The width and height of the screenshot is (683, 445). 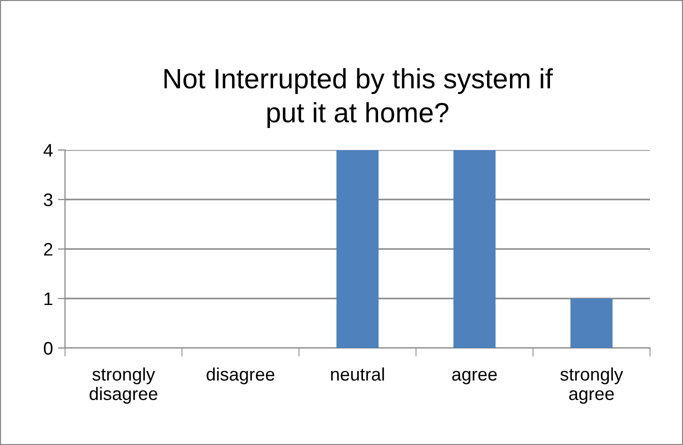 I want to click on x-tick-label: strongly disagree, so click(x=124, y=385).